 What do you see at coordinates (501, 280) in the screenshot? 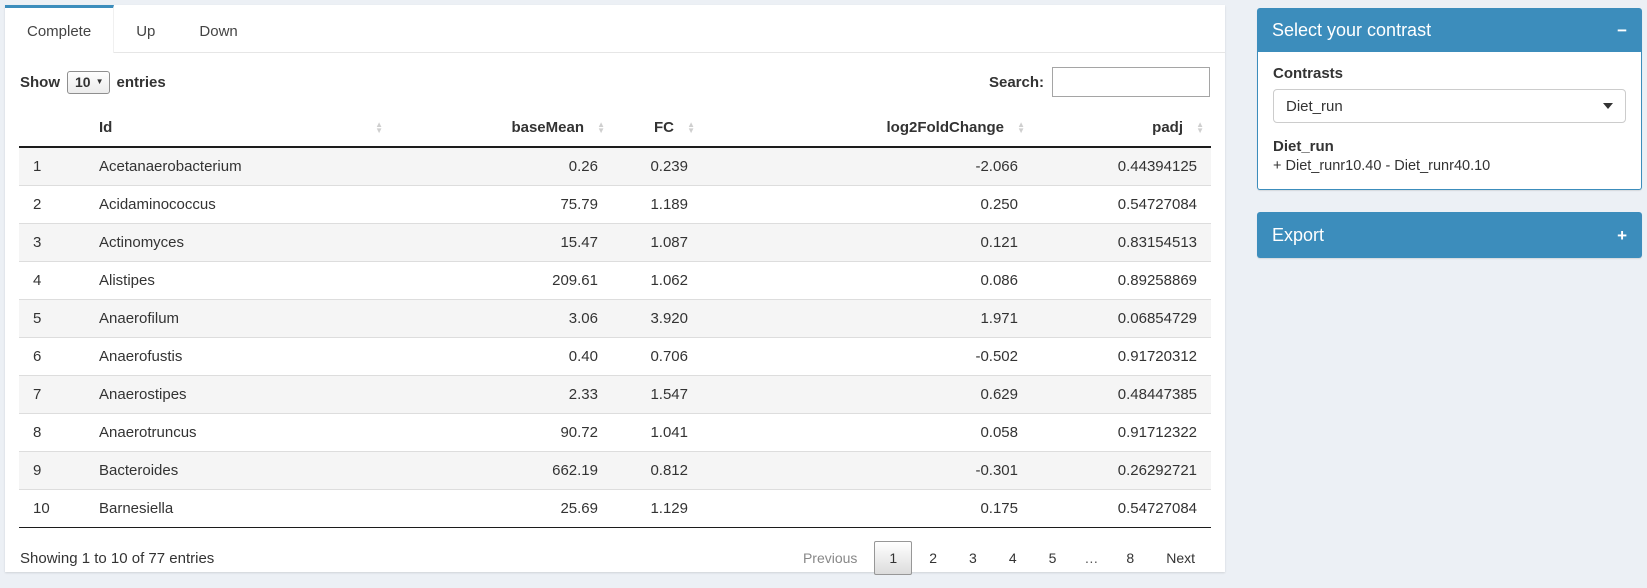
I see `cell-basemean: 209.61` at bounding box center [501, 280].